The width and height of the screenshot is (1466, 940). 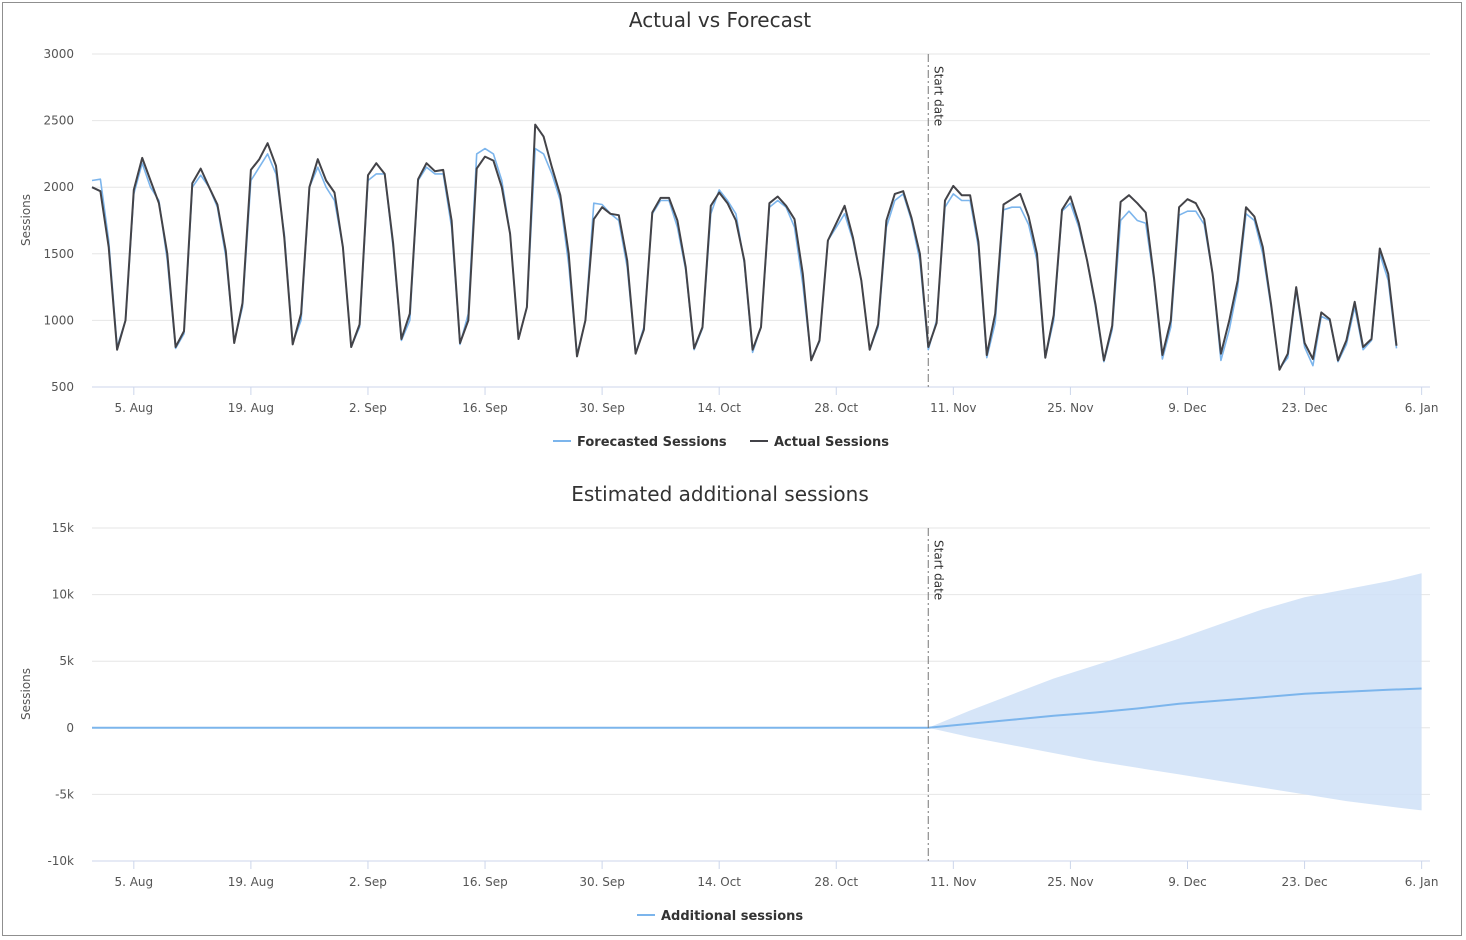 What do you see at coordinates (63, 595) in the screenshot?
I see `y-tick-label: 10k` at bounding box center [63, 595].